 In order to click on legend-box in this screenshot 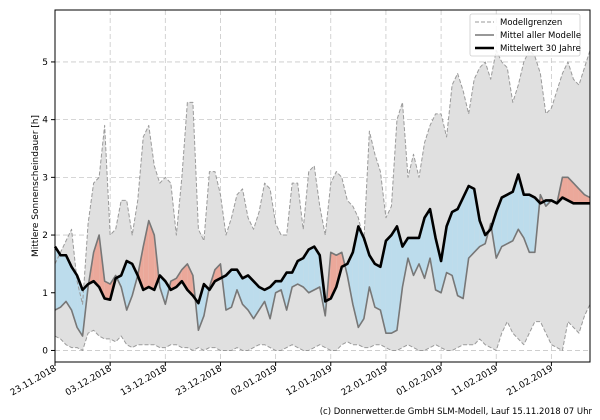, I will do `click(525, 35)`.